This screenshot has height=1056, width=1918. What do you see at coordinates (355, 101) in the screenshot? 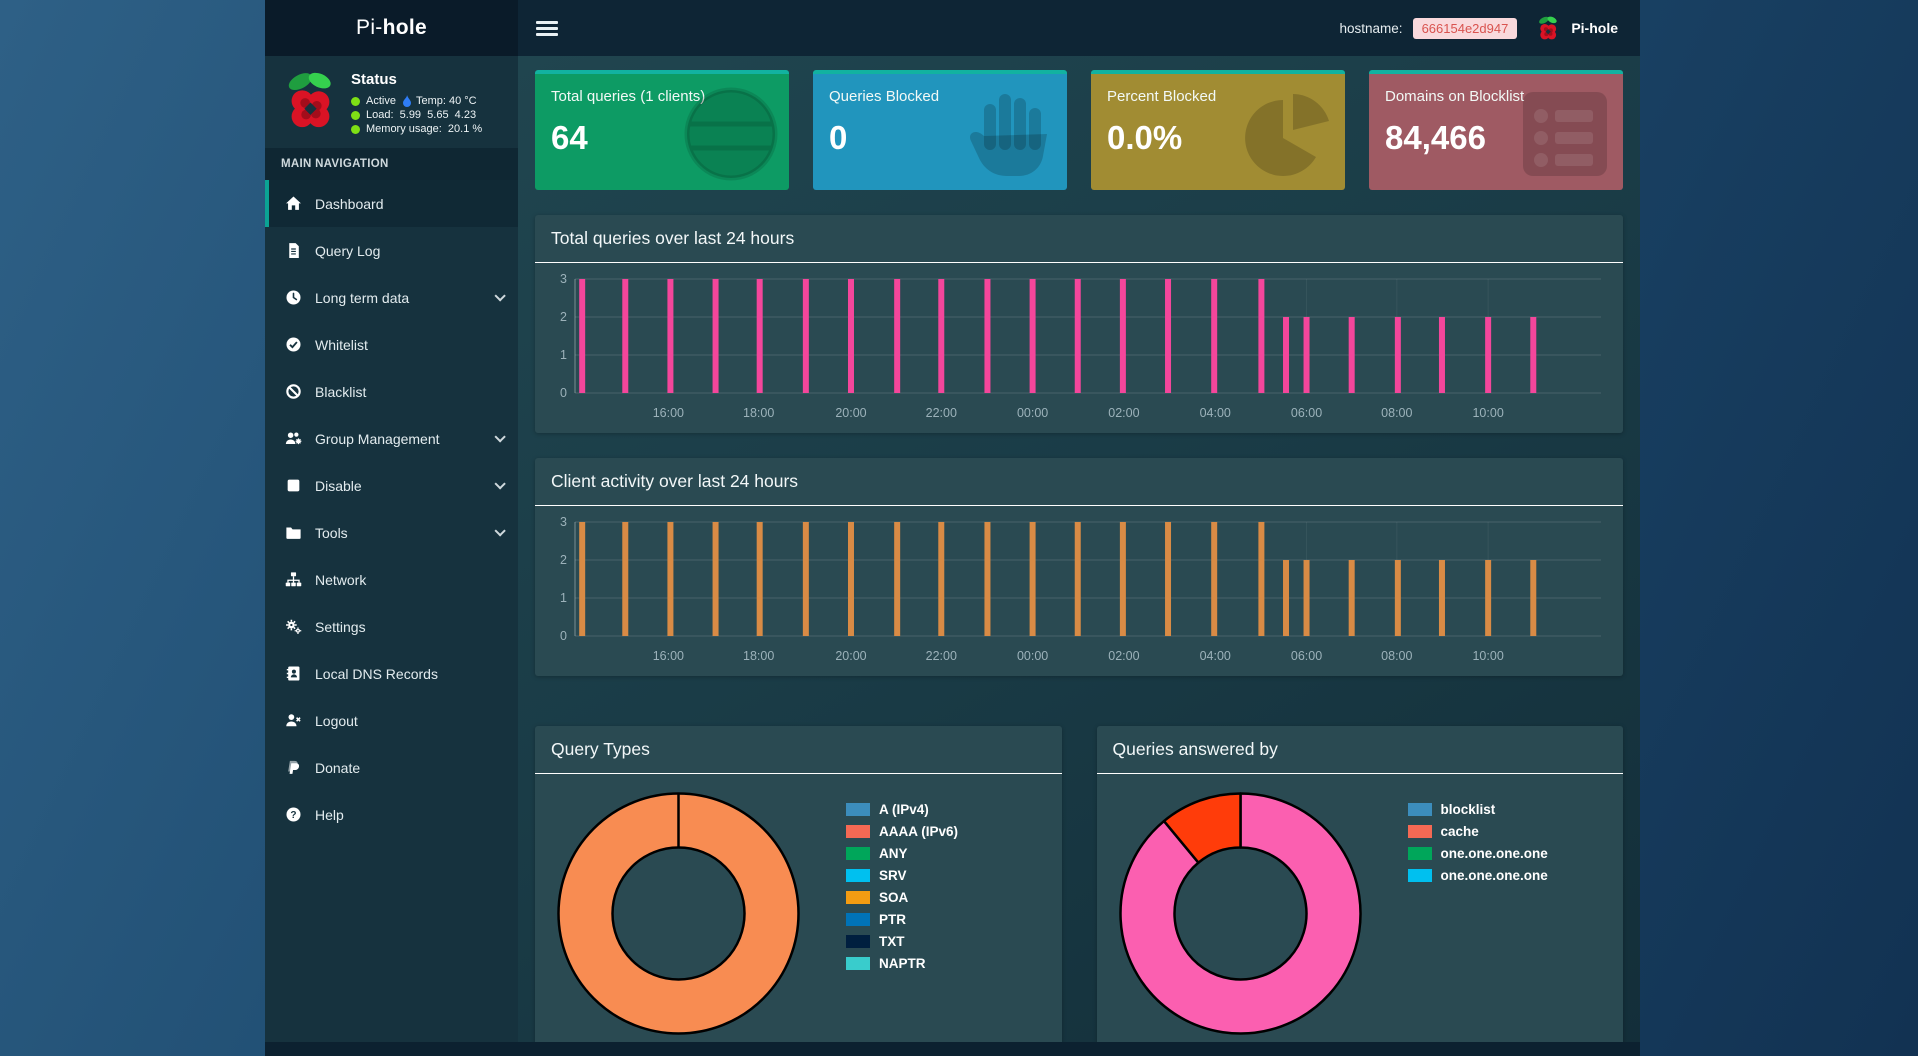
I see `status-dot-icon` at bounding box center [355, 101].